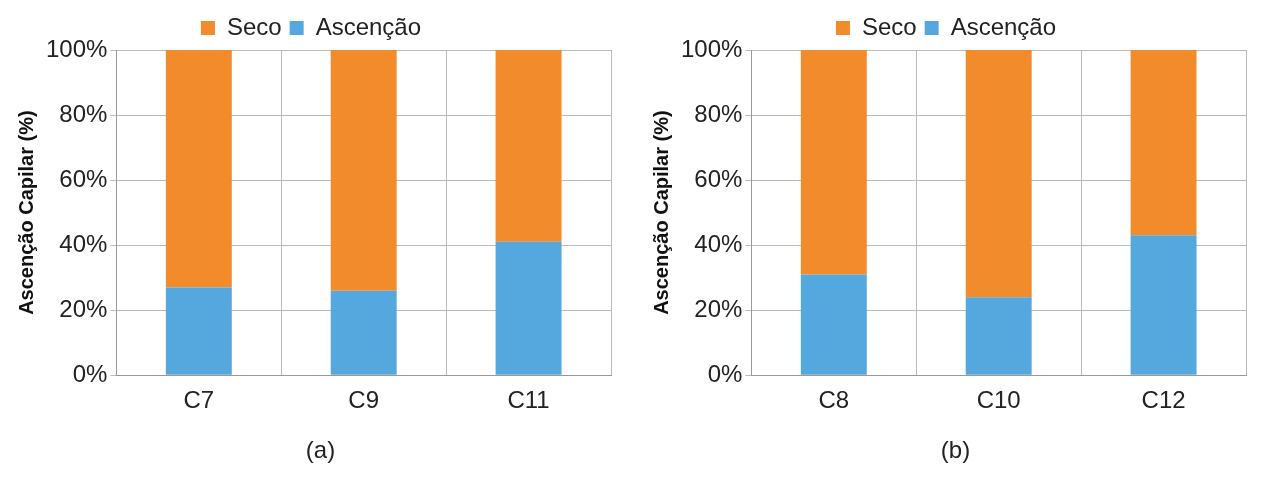 The image size is (1279, 484). What do you see at coordinates (528, 400) in the screenshot?
I see `x-tick-label: C11` at bounding box center [528, 400].